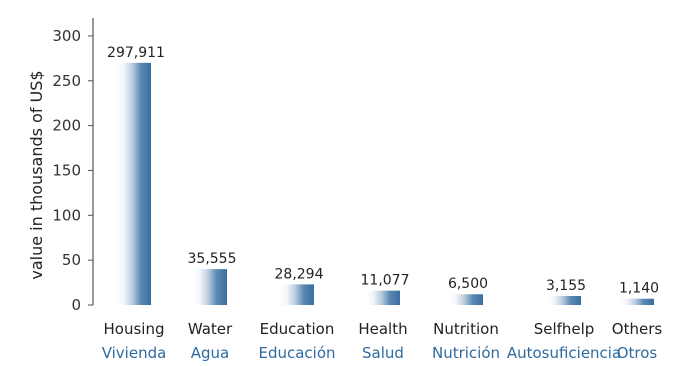 This screenshot has height=366, width=681. I want to click on category-label-es: Educación, so click(296, 353).